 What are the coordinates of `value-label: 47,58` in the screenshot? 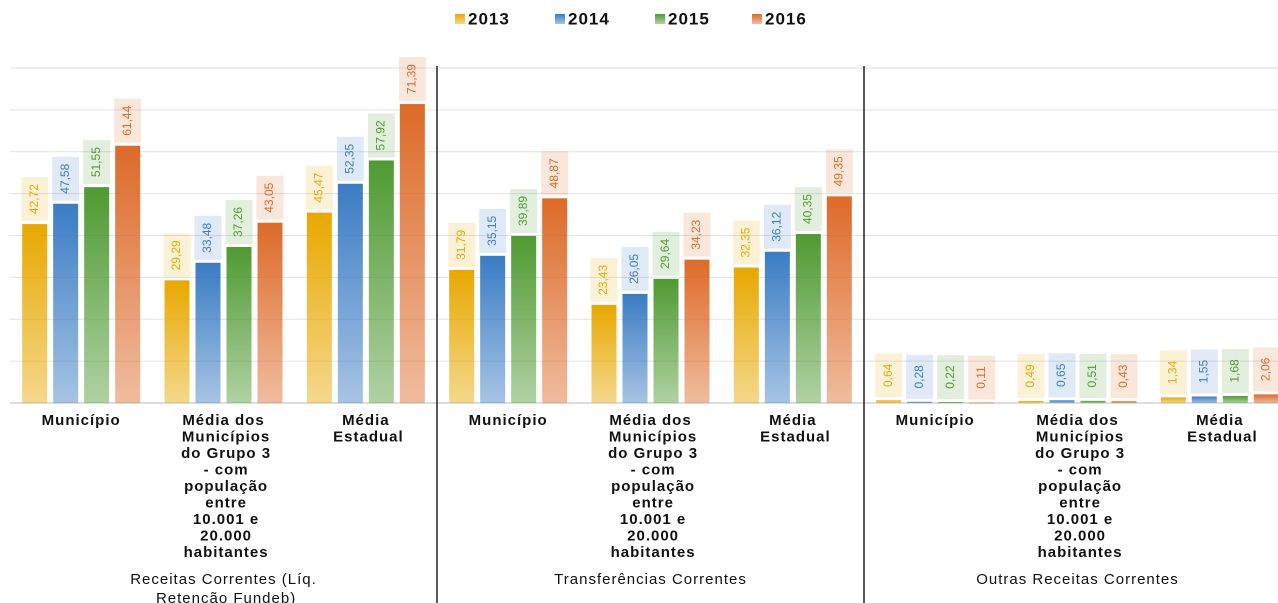 It's located at (65, 178).